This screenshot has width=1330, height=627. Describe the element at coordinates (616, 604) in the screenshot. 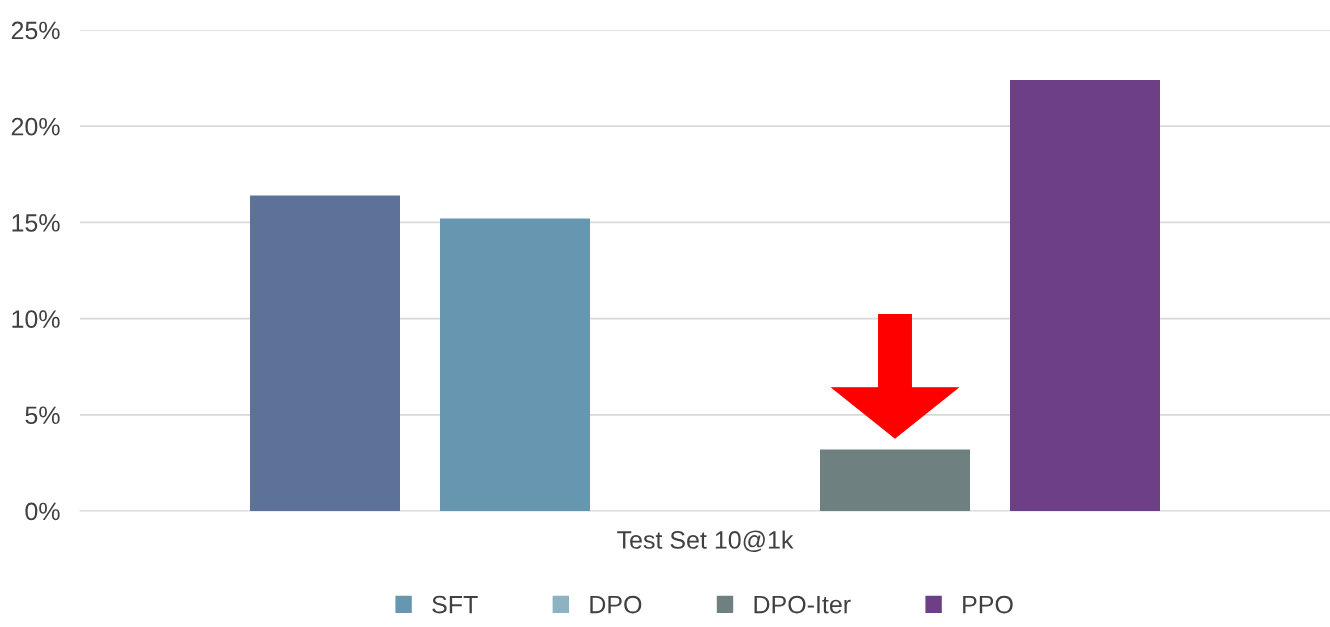

I see `legend-label: DPO` at that location.